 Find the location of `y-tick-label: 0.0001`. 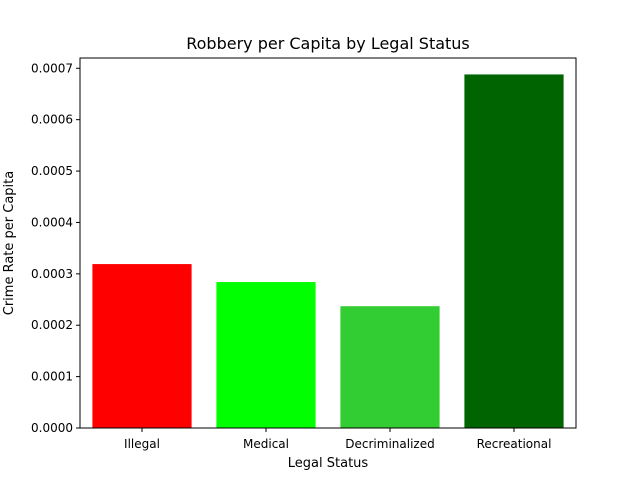

y-tick-label: 0.0001 is located at coordinates (52, 377).